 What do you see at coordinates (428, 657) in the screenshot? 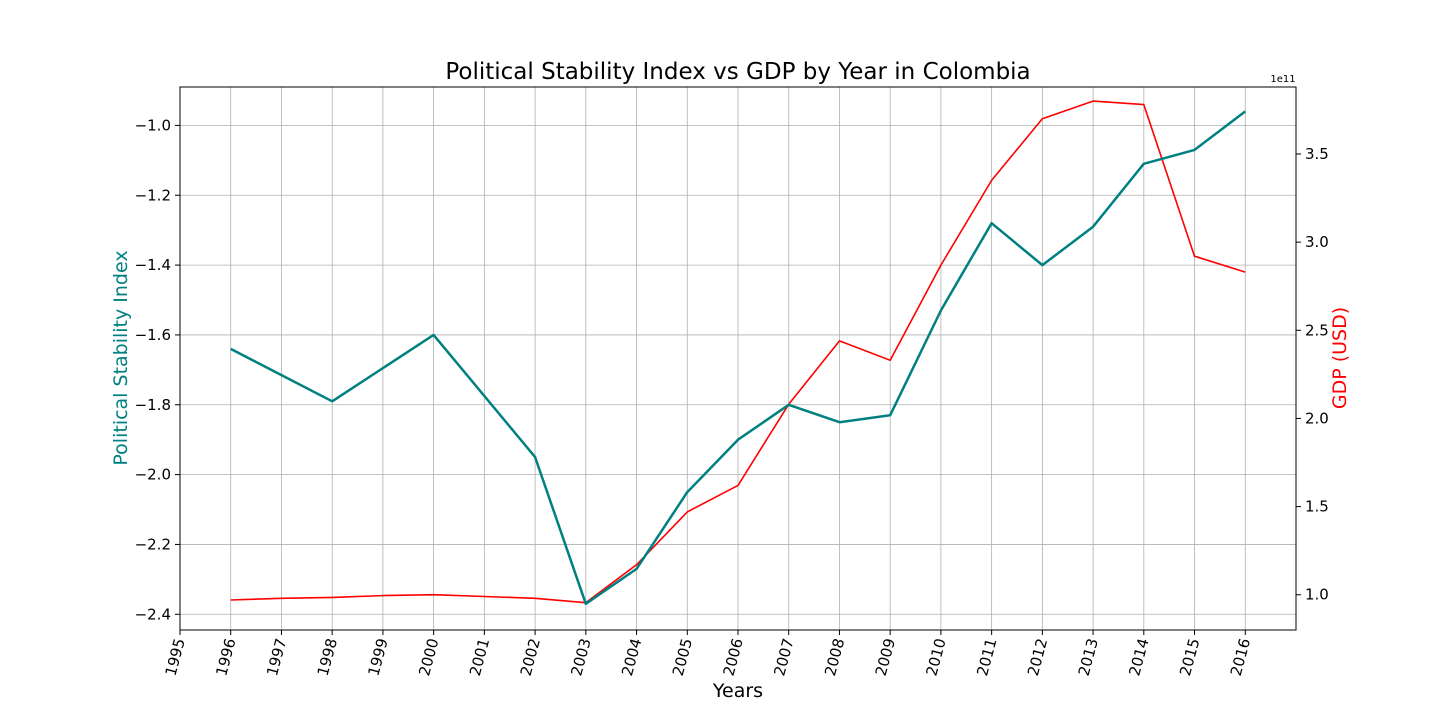
I see `x-tick-label: 2000` at bounding box center [428, 657].